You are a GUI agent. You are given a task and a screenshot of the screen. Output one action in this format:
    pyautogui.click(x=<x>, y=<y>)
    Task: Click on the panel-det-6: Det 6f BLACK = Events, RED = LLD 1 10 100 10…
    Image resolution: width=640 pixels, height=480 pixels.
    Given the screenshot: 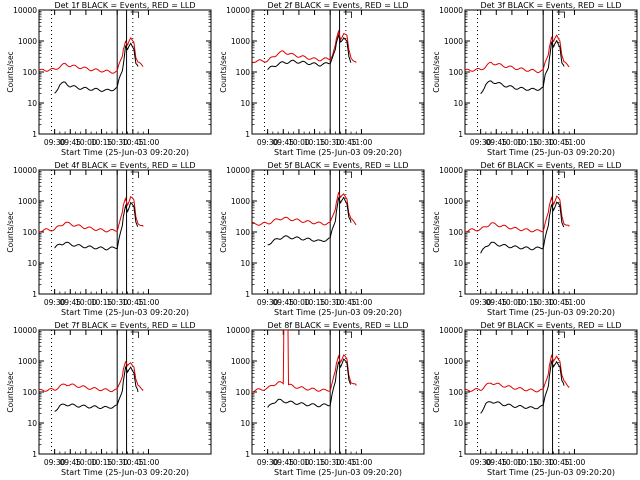 What is the action you would take?
    pyautogui.click(x=535, y=239)
    